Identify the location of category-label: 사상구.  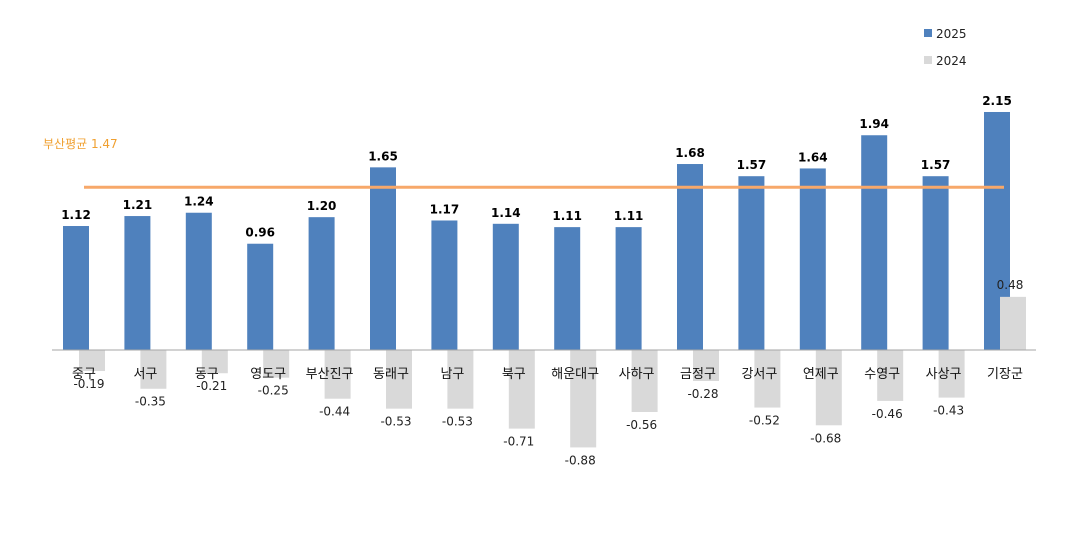
(944, 374).